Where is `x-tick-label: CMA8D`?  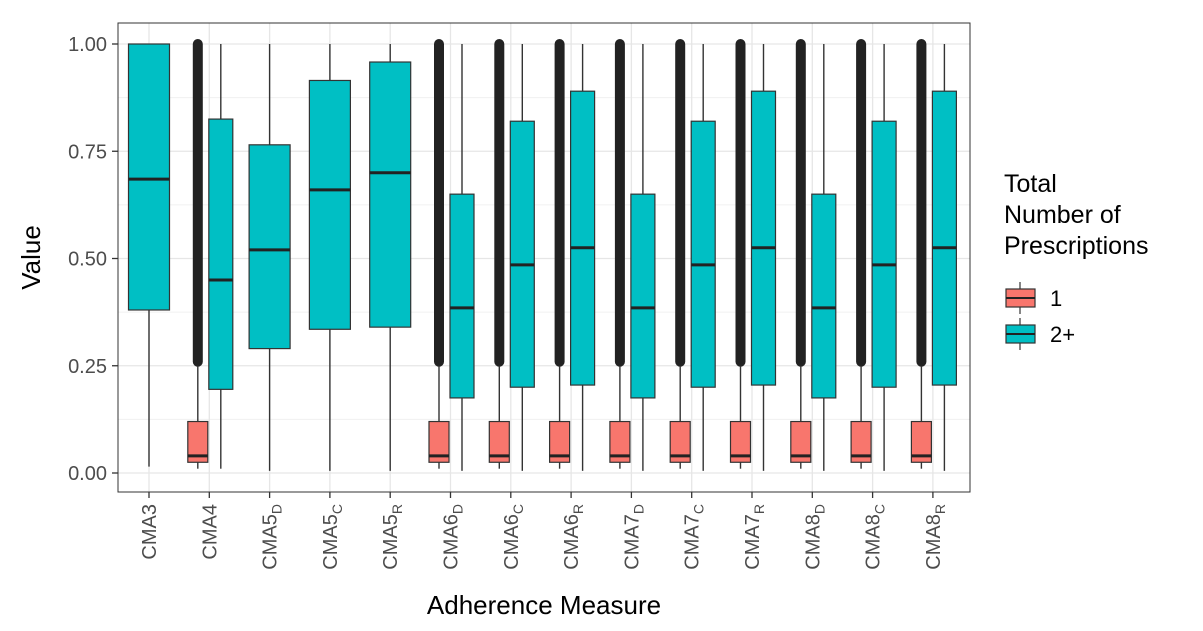 x-tick-label: CMA8D is located at coordinates (814, 537).